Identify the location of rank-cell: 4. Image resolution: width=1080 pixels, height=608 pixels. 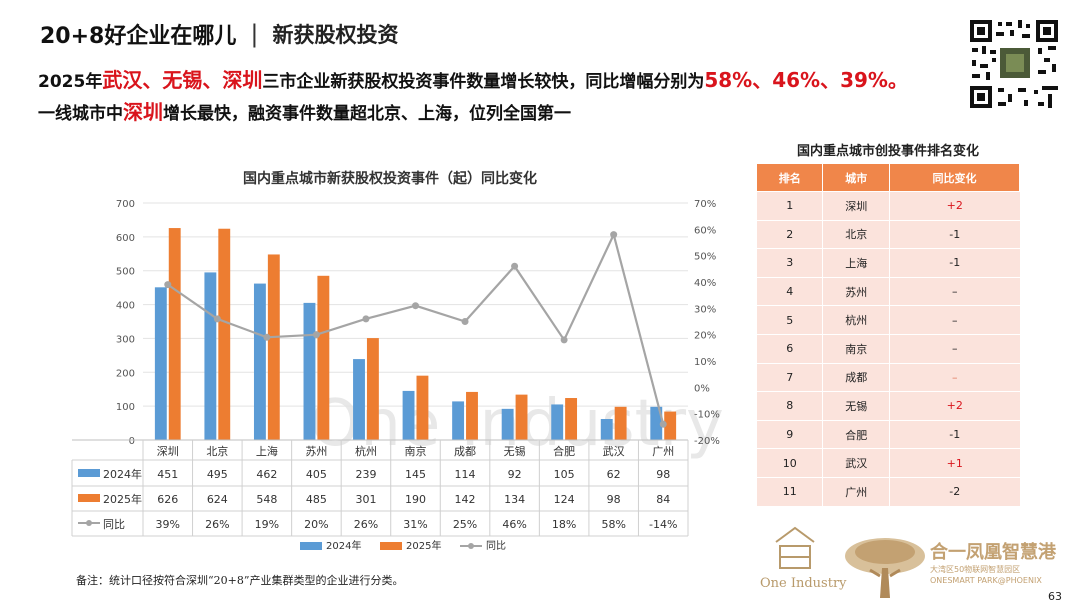
(789, 291).